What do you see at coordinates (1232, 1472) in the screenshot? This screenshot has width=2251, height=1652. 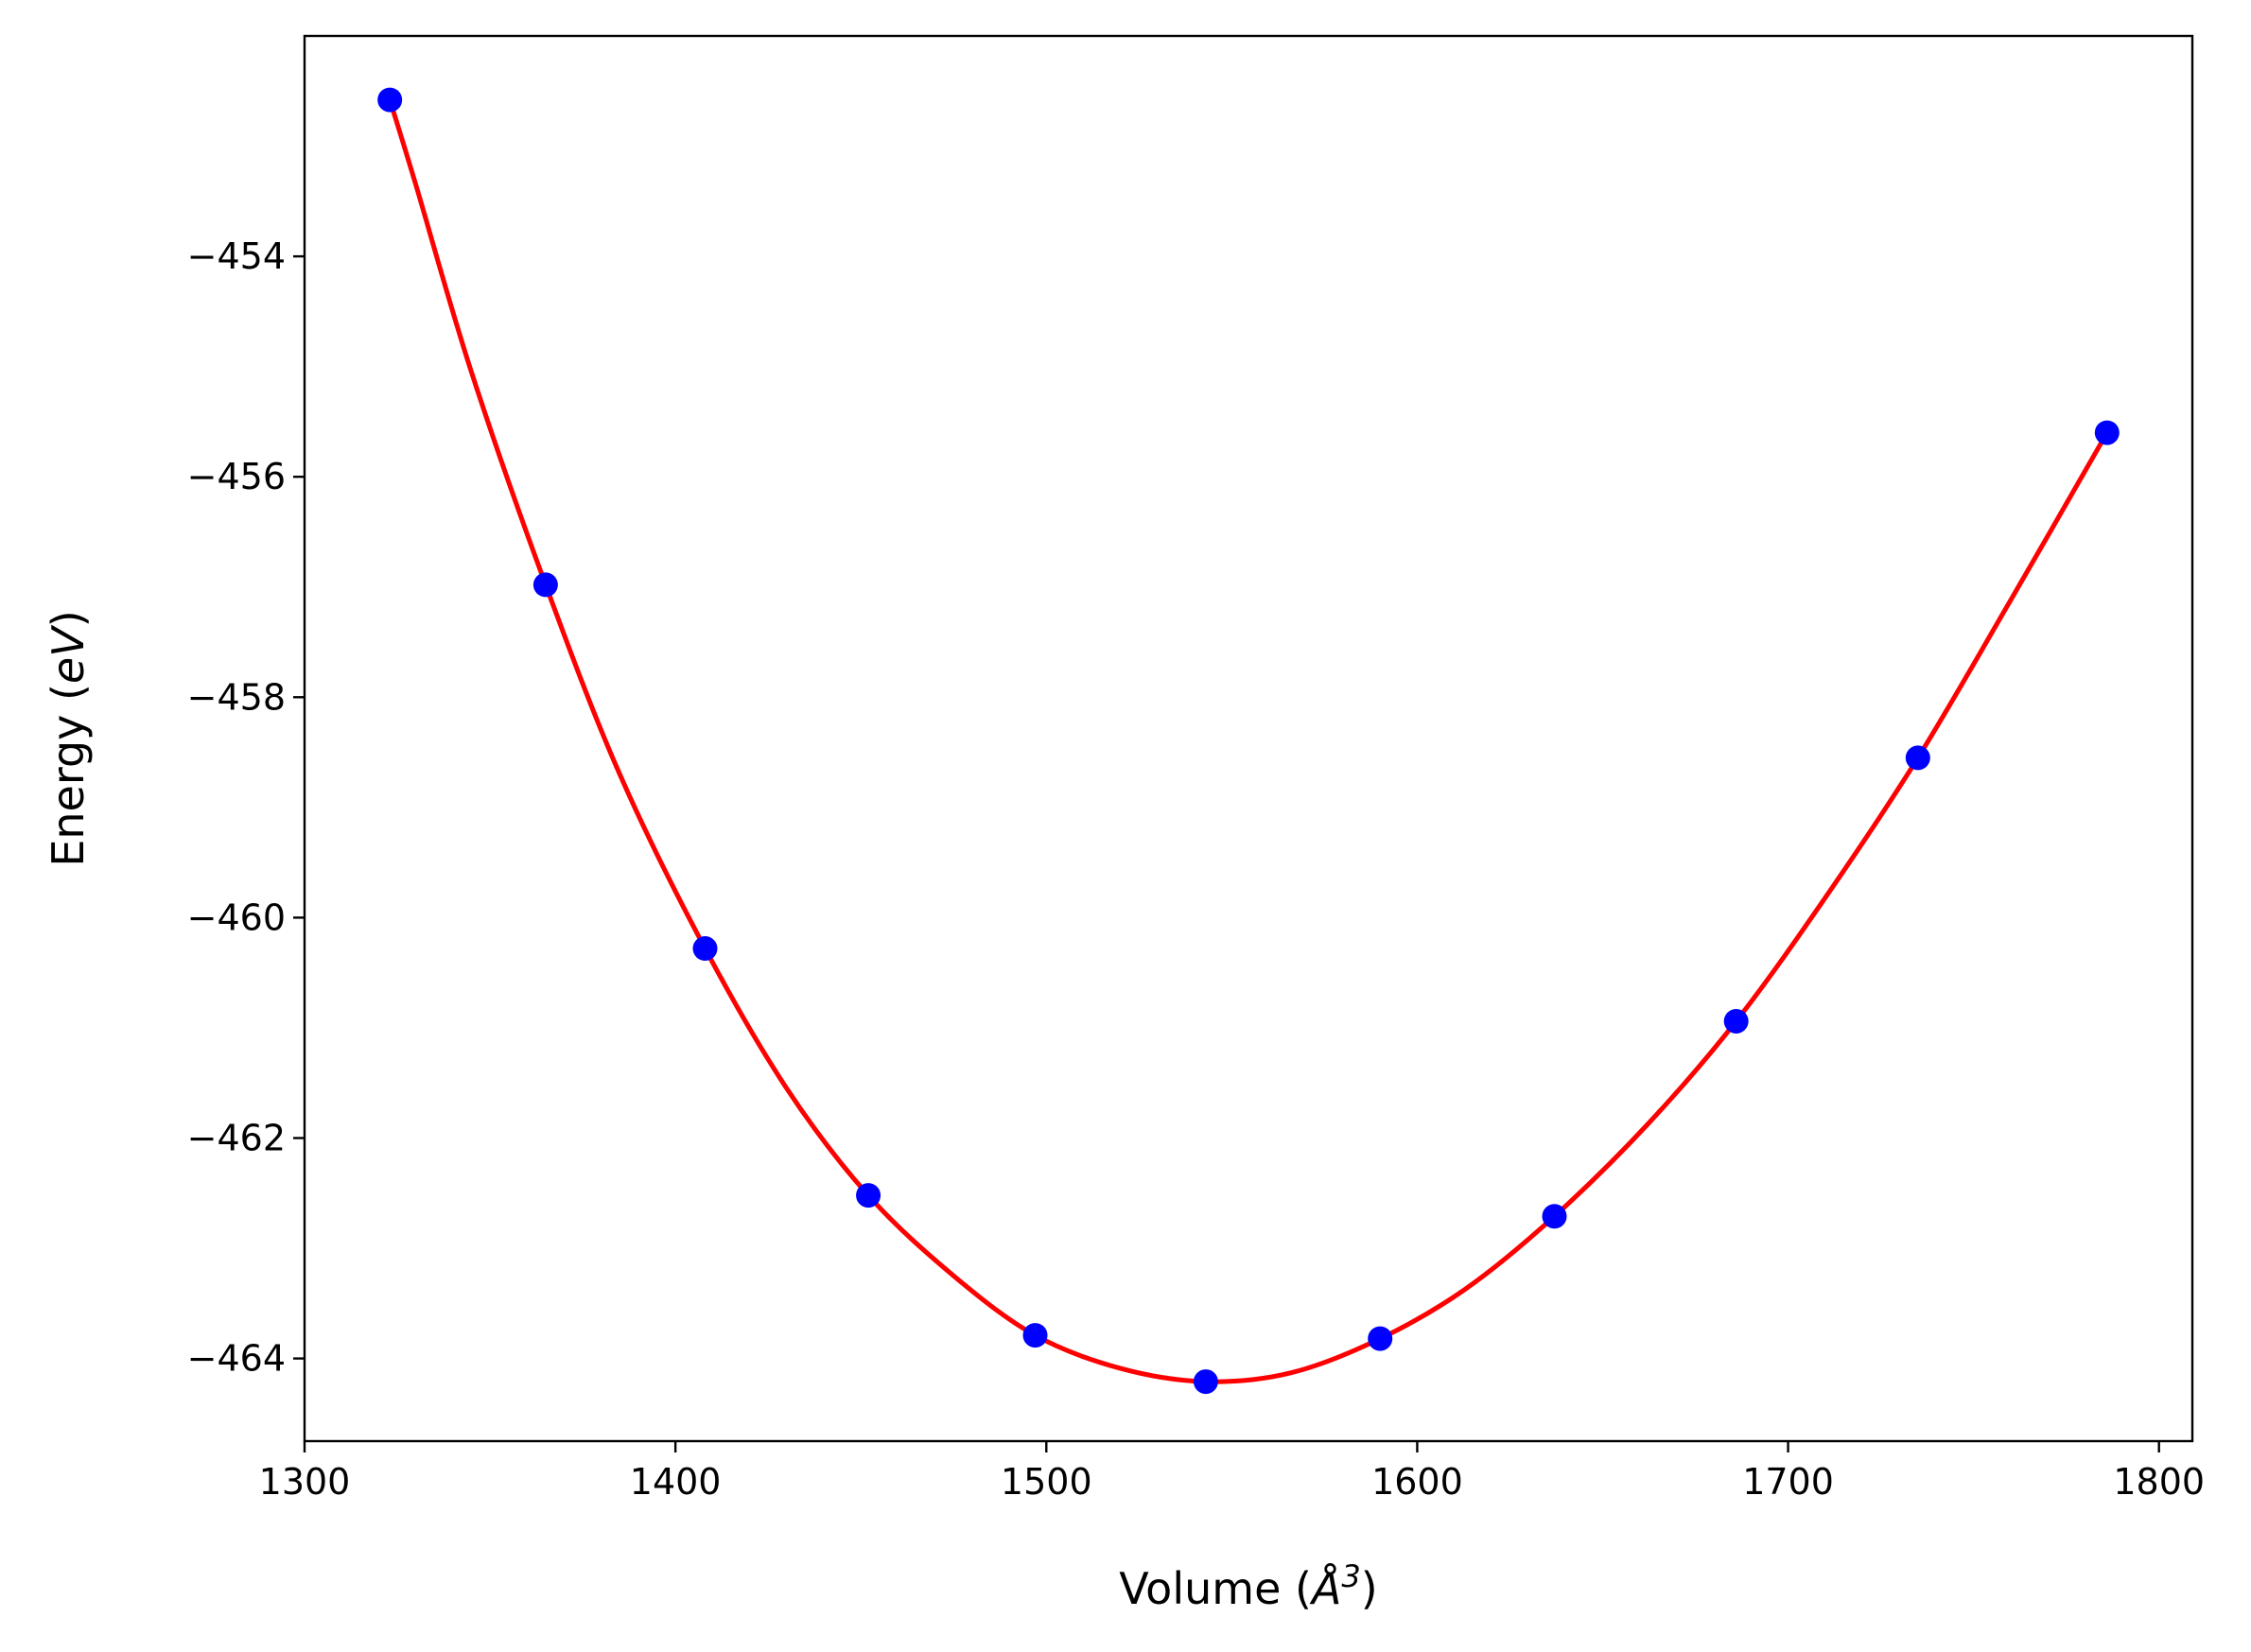 I see `x-axis-ticks: 1300 1400 1500 1600 1700 1800` at bounding box center [1232, 1472].